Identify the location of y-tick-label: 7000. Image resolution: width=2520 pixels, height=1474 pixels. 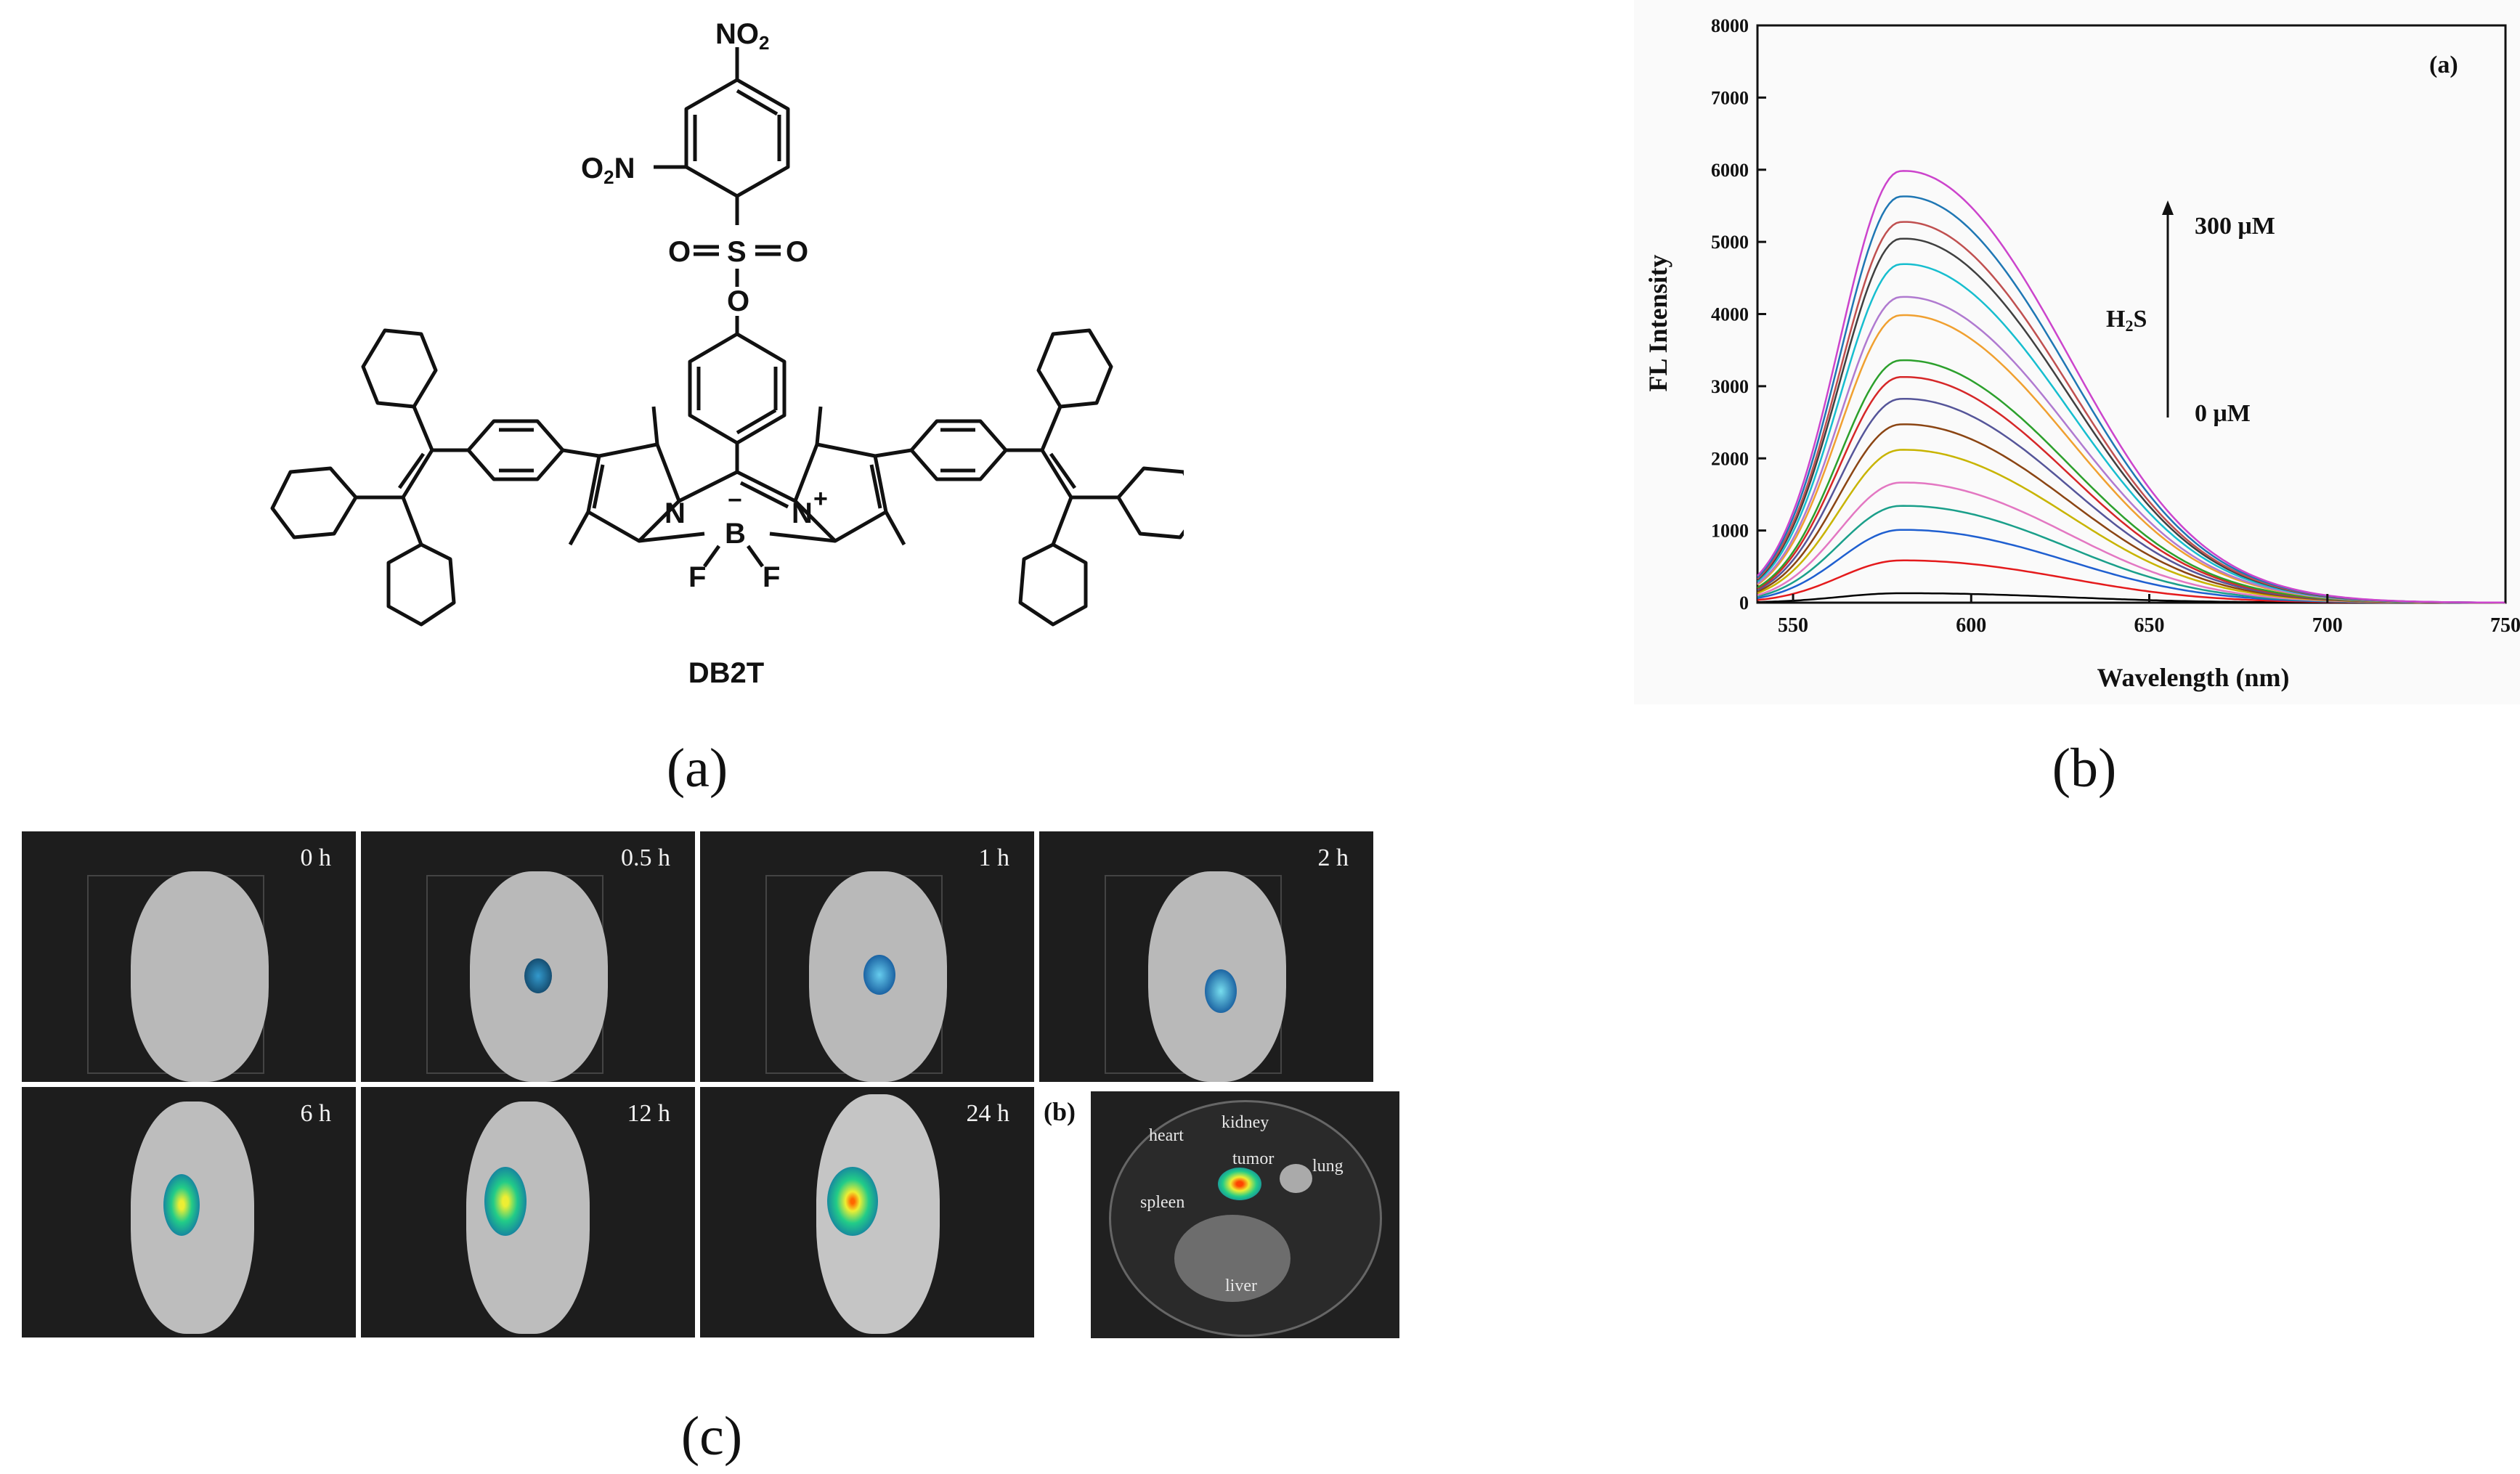
(1730, 98).